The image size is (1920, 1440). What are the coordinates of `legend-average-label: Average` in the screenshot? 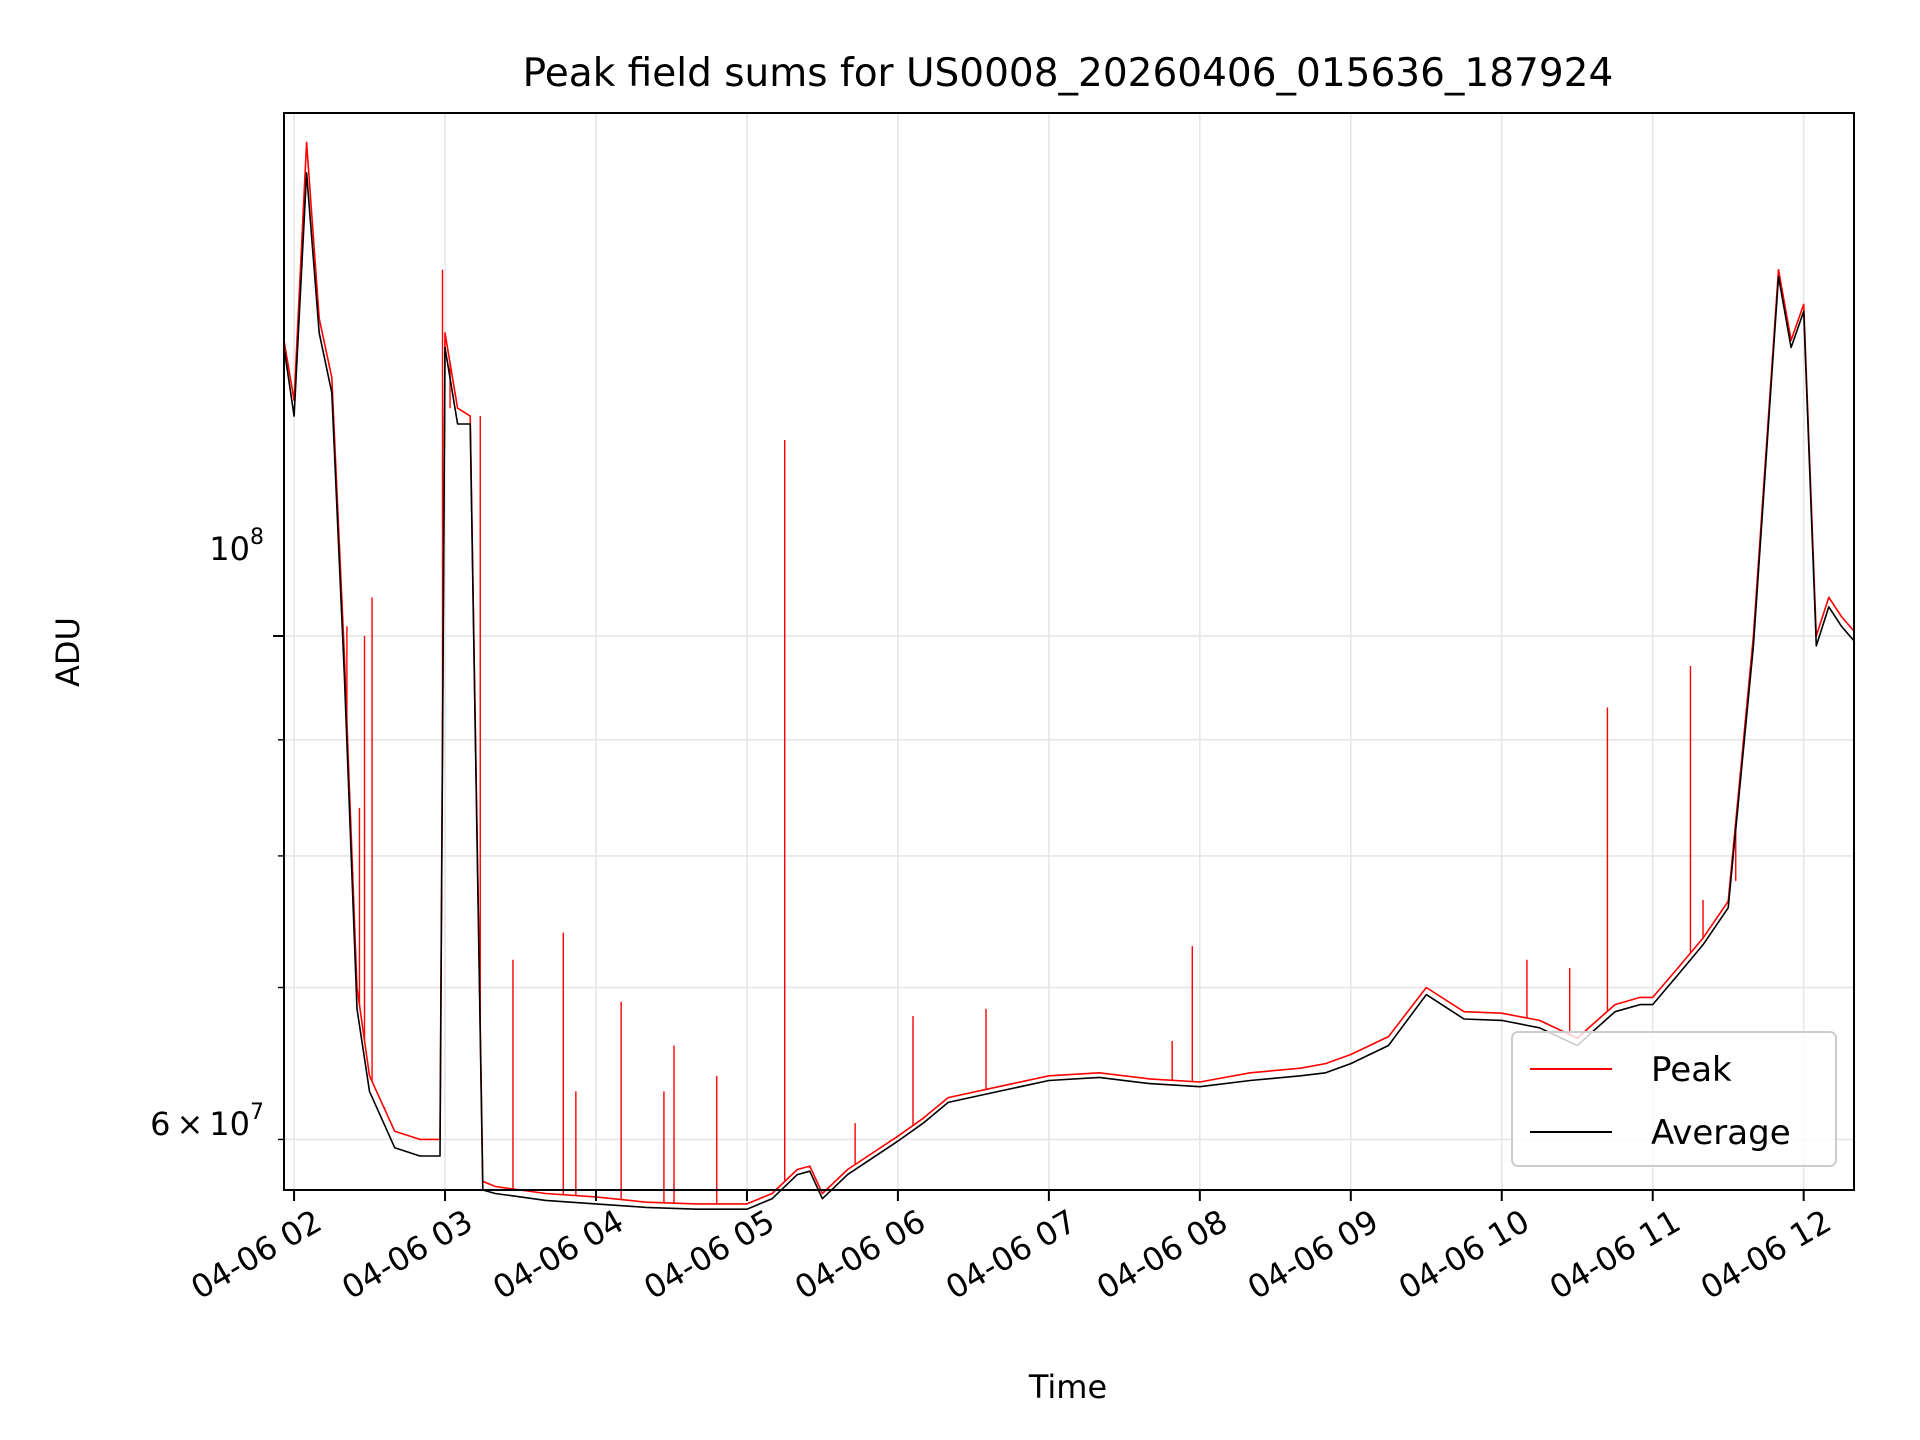 It's located at (1721, 1133).